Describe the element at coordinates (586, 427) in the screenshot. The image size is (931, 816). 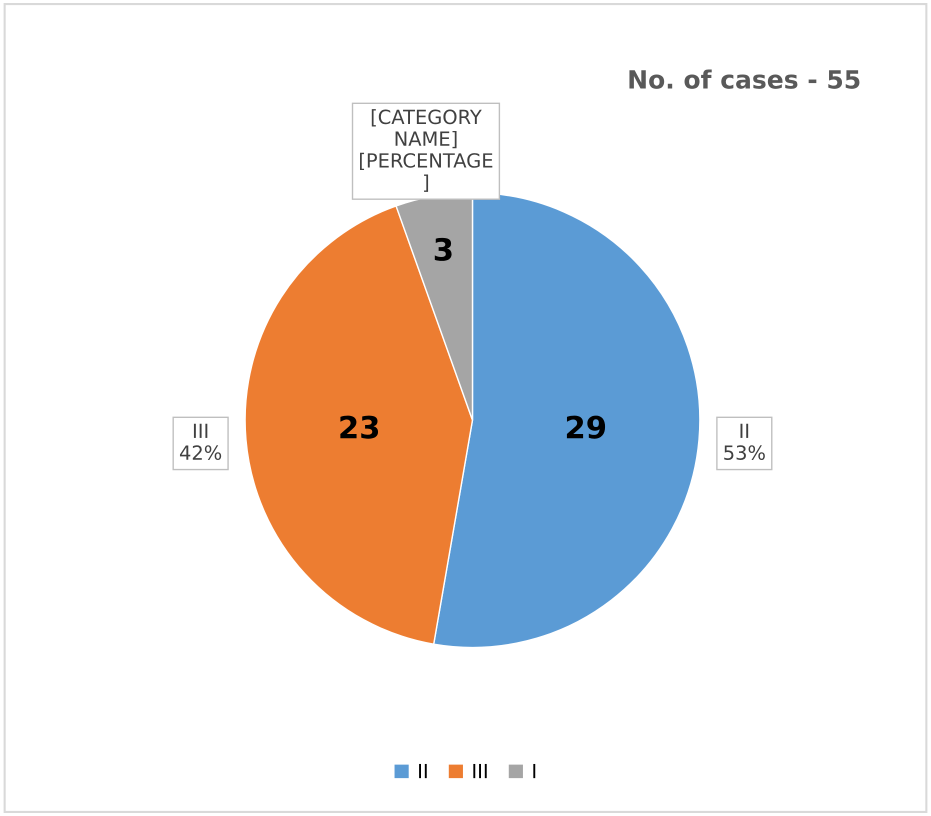
I see `data-label: 29` at that location.